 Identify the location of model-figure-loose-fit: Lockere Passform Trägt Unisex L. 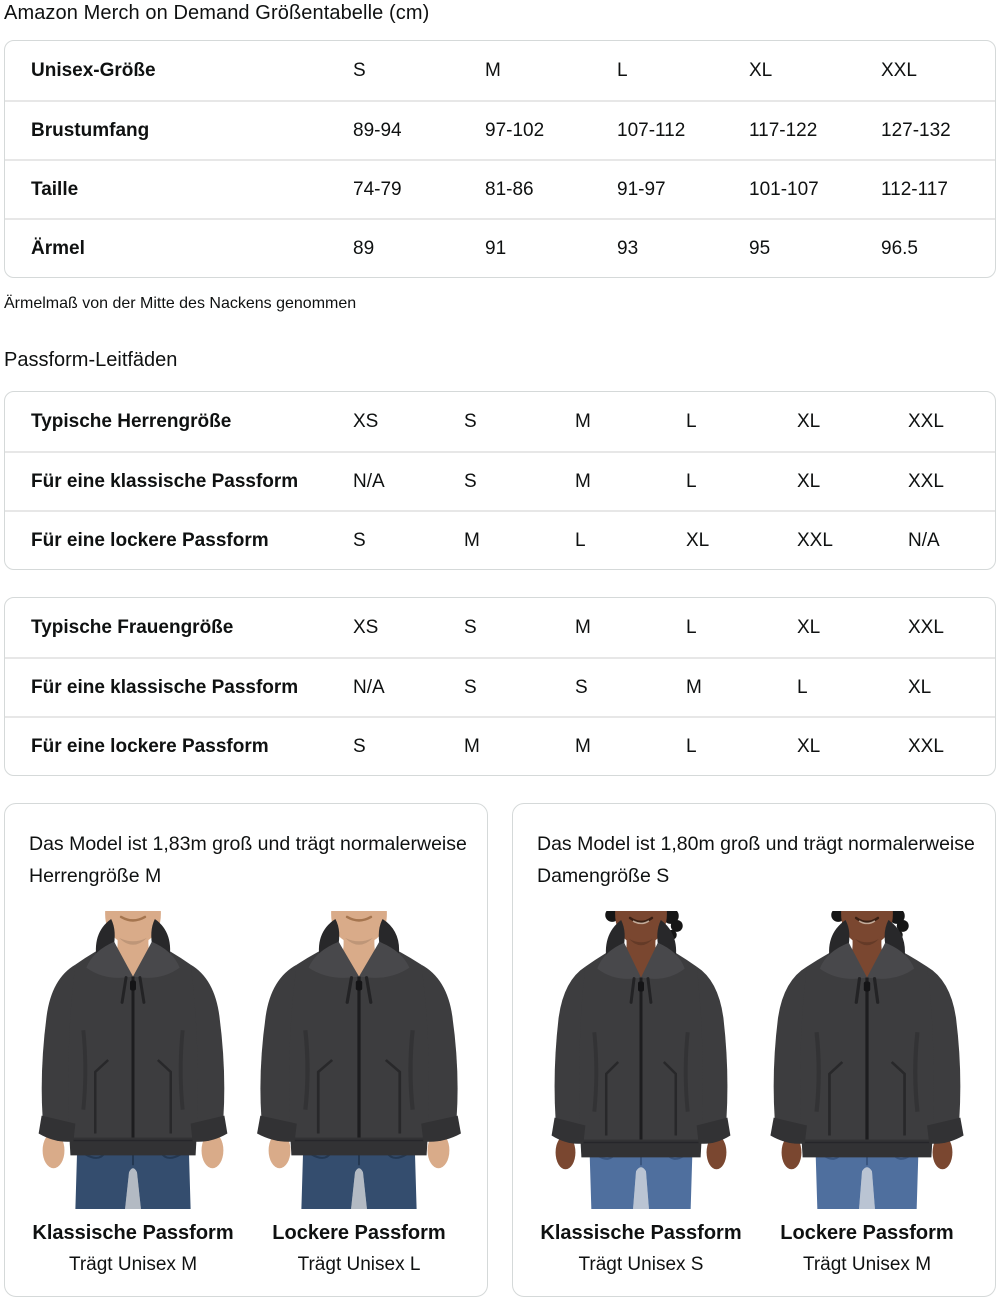
(359, 1093).